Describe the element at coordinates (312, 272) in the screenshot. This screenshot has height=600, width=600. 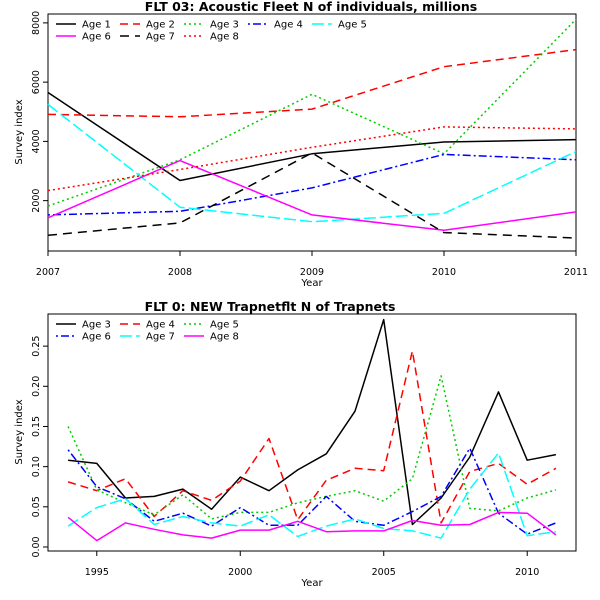
I see `x-tick-label: 2009` at that location.